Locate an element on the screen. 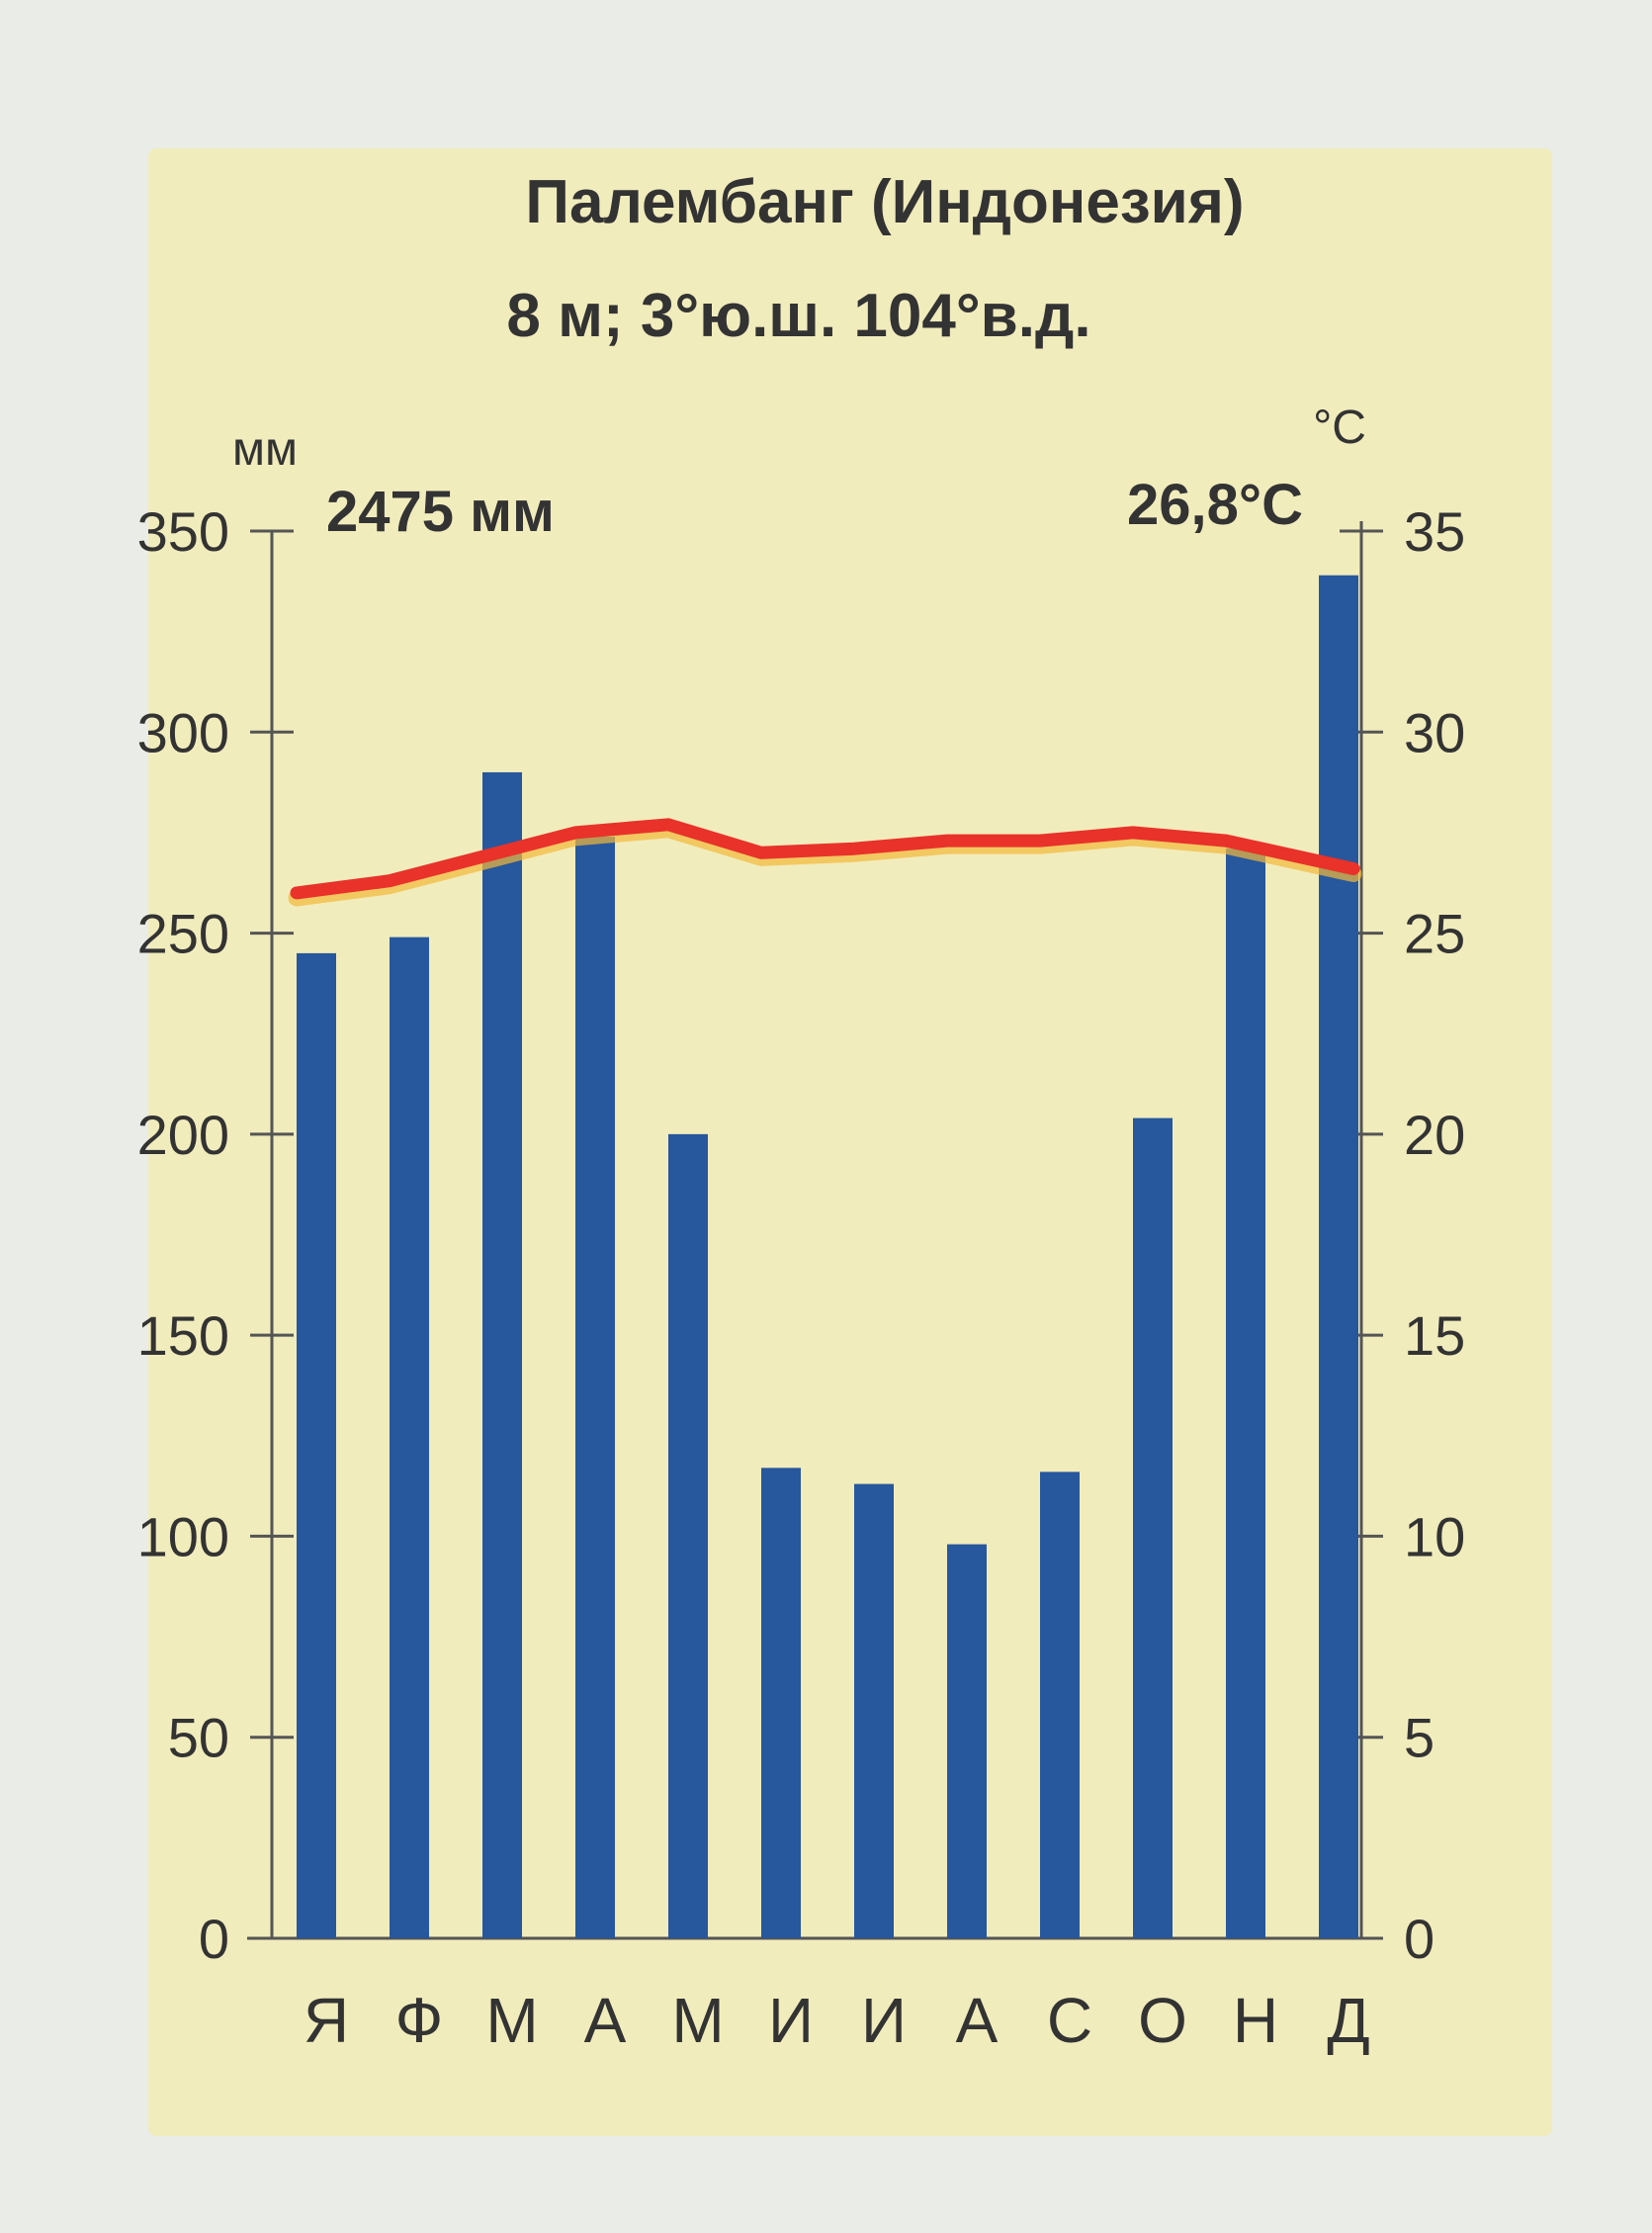 This screenshot has height=2233, width=1652. precip-tick-label: 150 is located at coordinates (183, 1335).